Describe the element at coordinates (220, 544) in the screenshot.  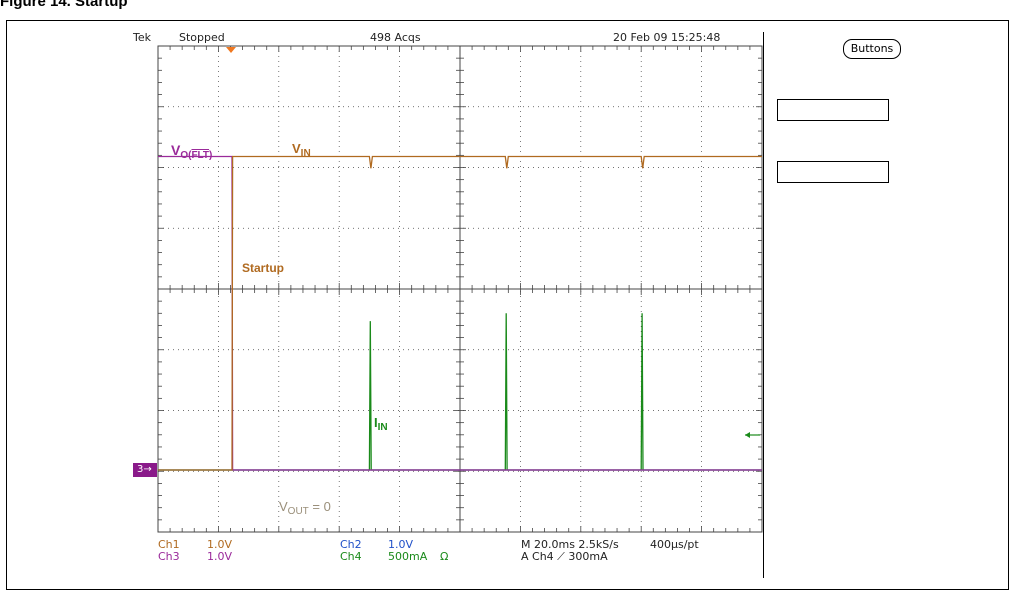
I see `ch1-scale: 1.0V` at that location.